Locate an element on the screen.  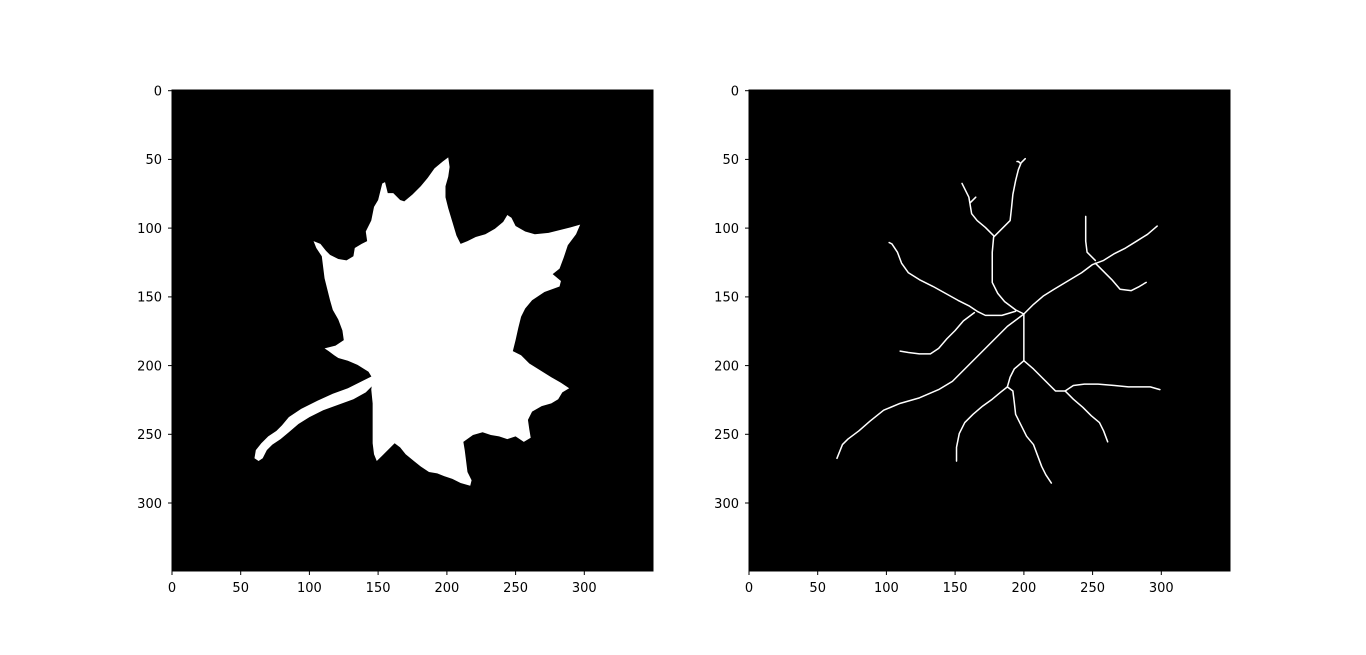
y-axis-left: 0 50 100 150 200 250 300 is located at coordinates (154, 298).